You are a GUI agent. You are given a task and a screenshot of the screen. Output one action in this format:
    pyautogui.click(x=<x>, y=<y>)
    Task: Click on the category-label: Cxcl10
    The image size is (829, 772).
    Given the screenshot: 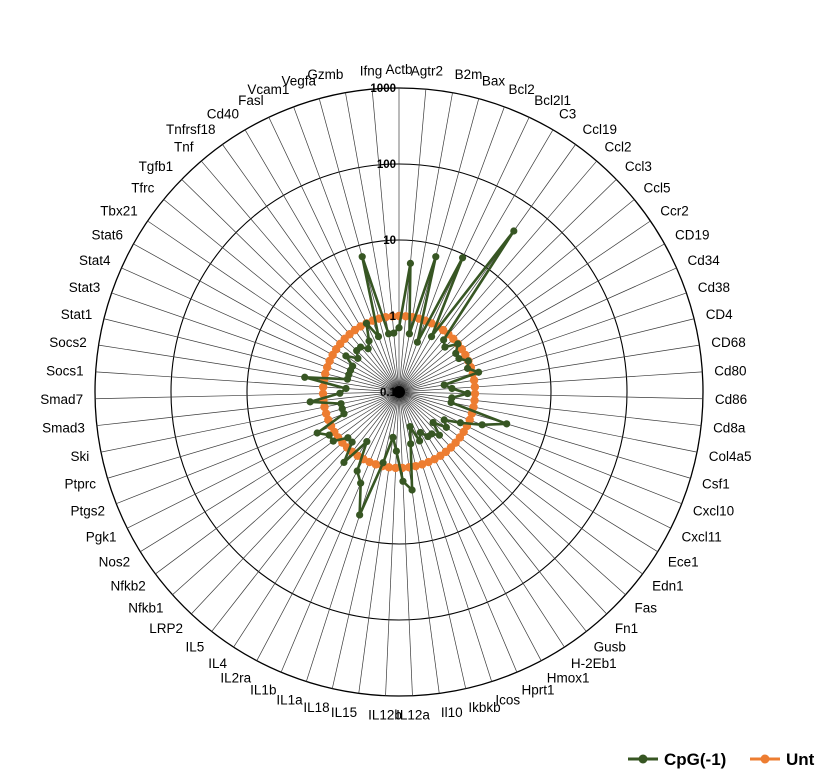 What is the action you would take?
    pyautogui.click(x=713, y=511)
    